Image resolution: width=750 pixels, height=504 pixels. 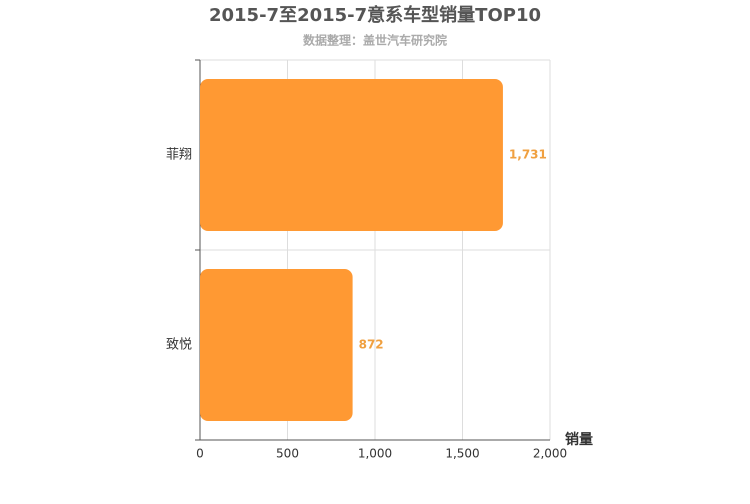 What do you see at coordinates (550, 454) in the screenshot?
I see `x-tick-label: 2,000` at bounding box center [550, 454].